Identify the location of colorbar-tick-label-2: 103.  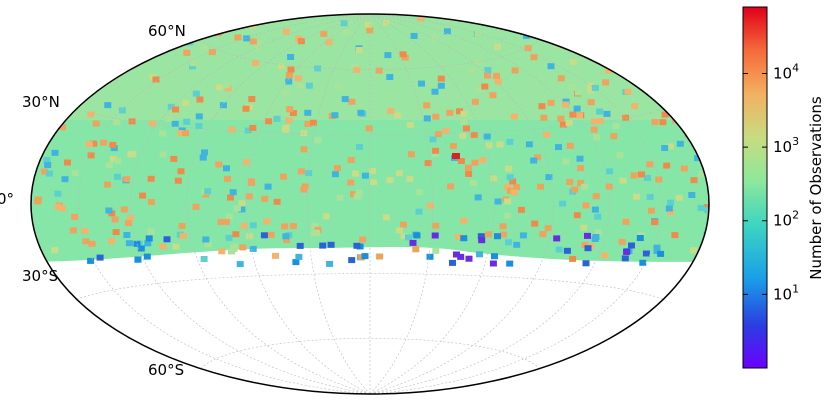
(786, 145).